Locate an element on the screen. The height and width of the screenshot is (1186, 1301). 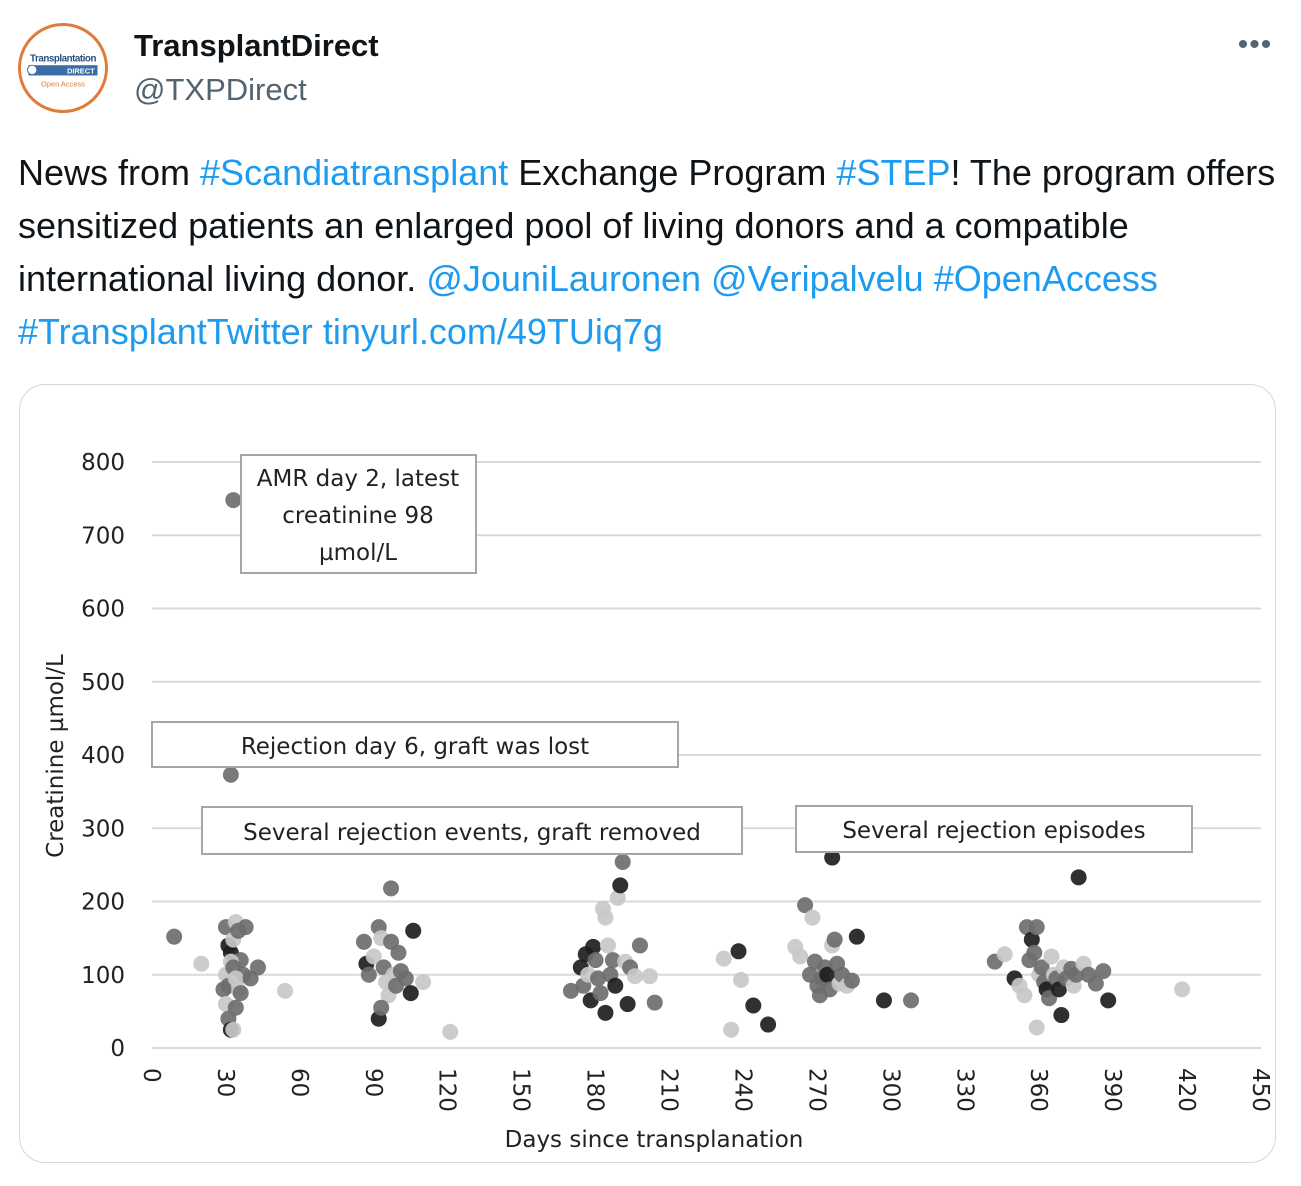
y-tick-label: 400 is located at coordinates (103, 756).